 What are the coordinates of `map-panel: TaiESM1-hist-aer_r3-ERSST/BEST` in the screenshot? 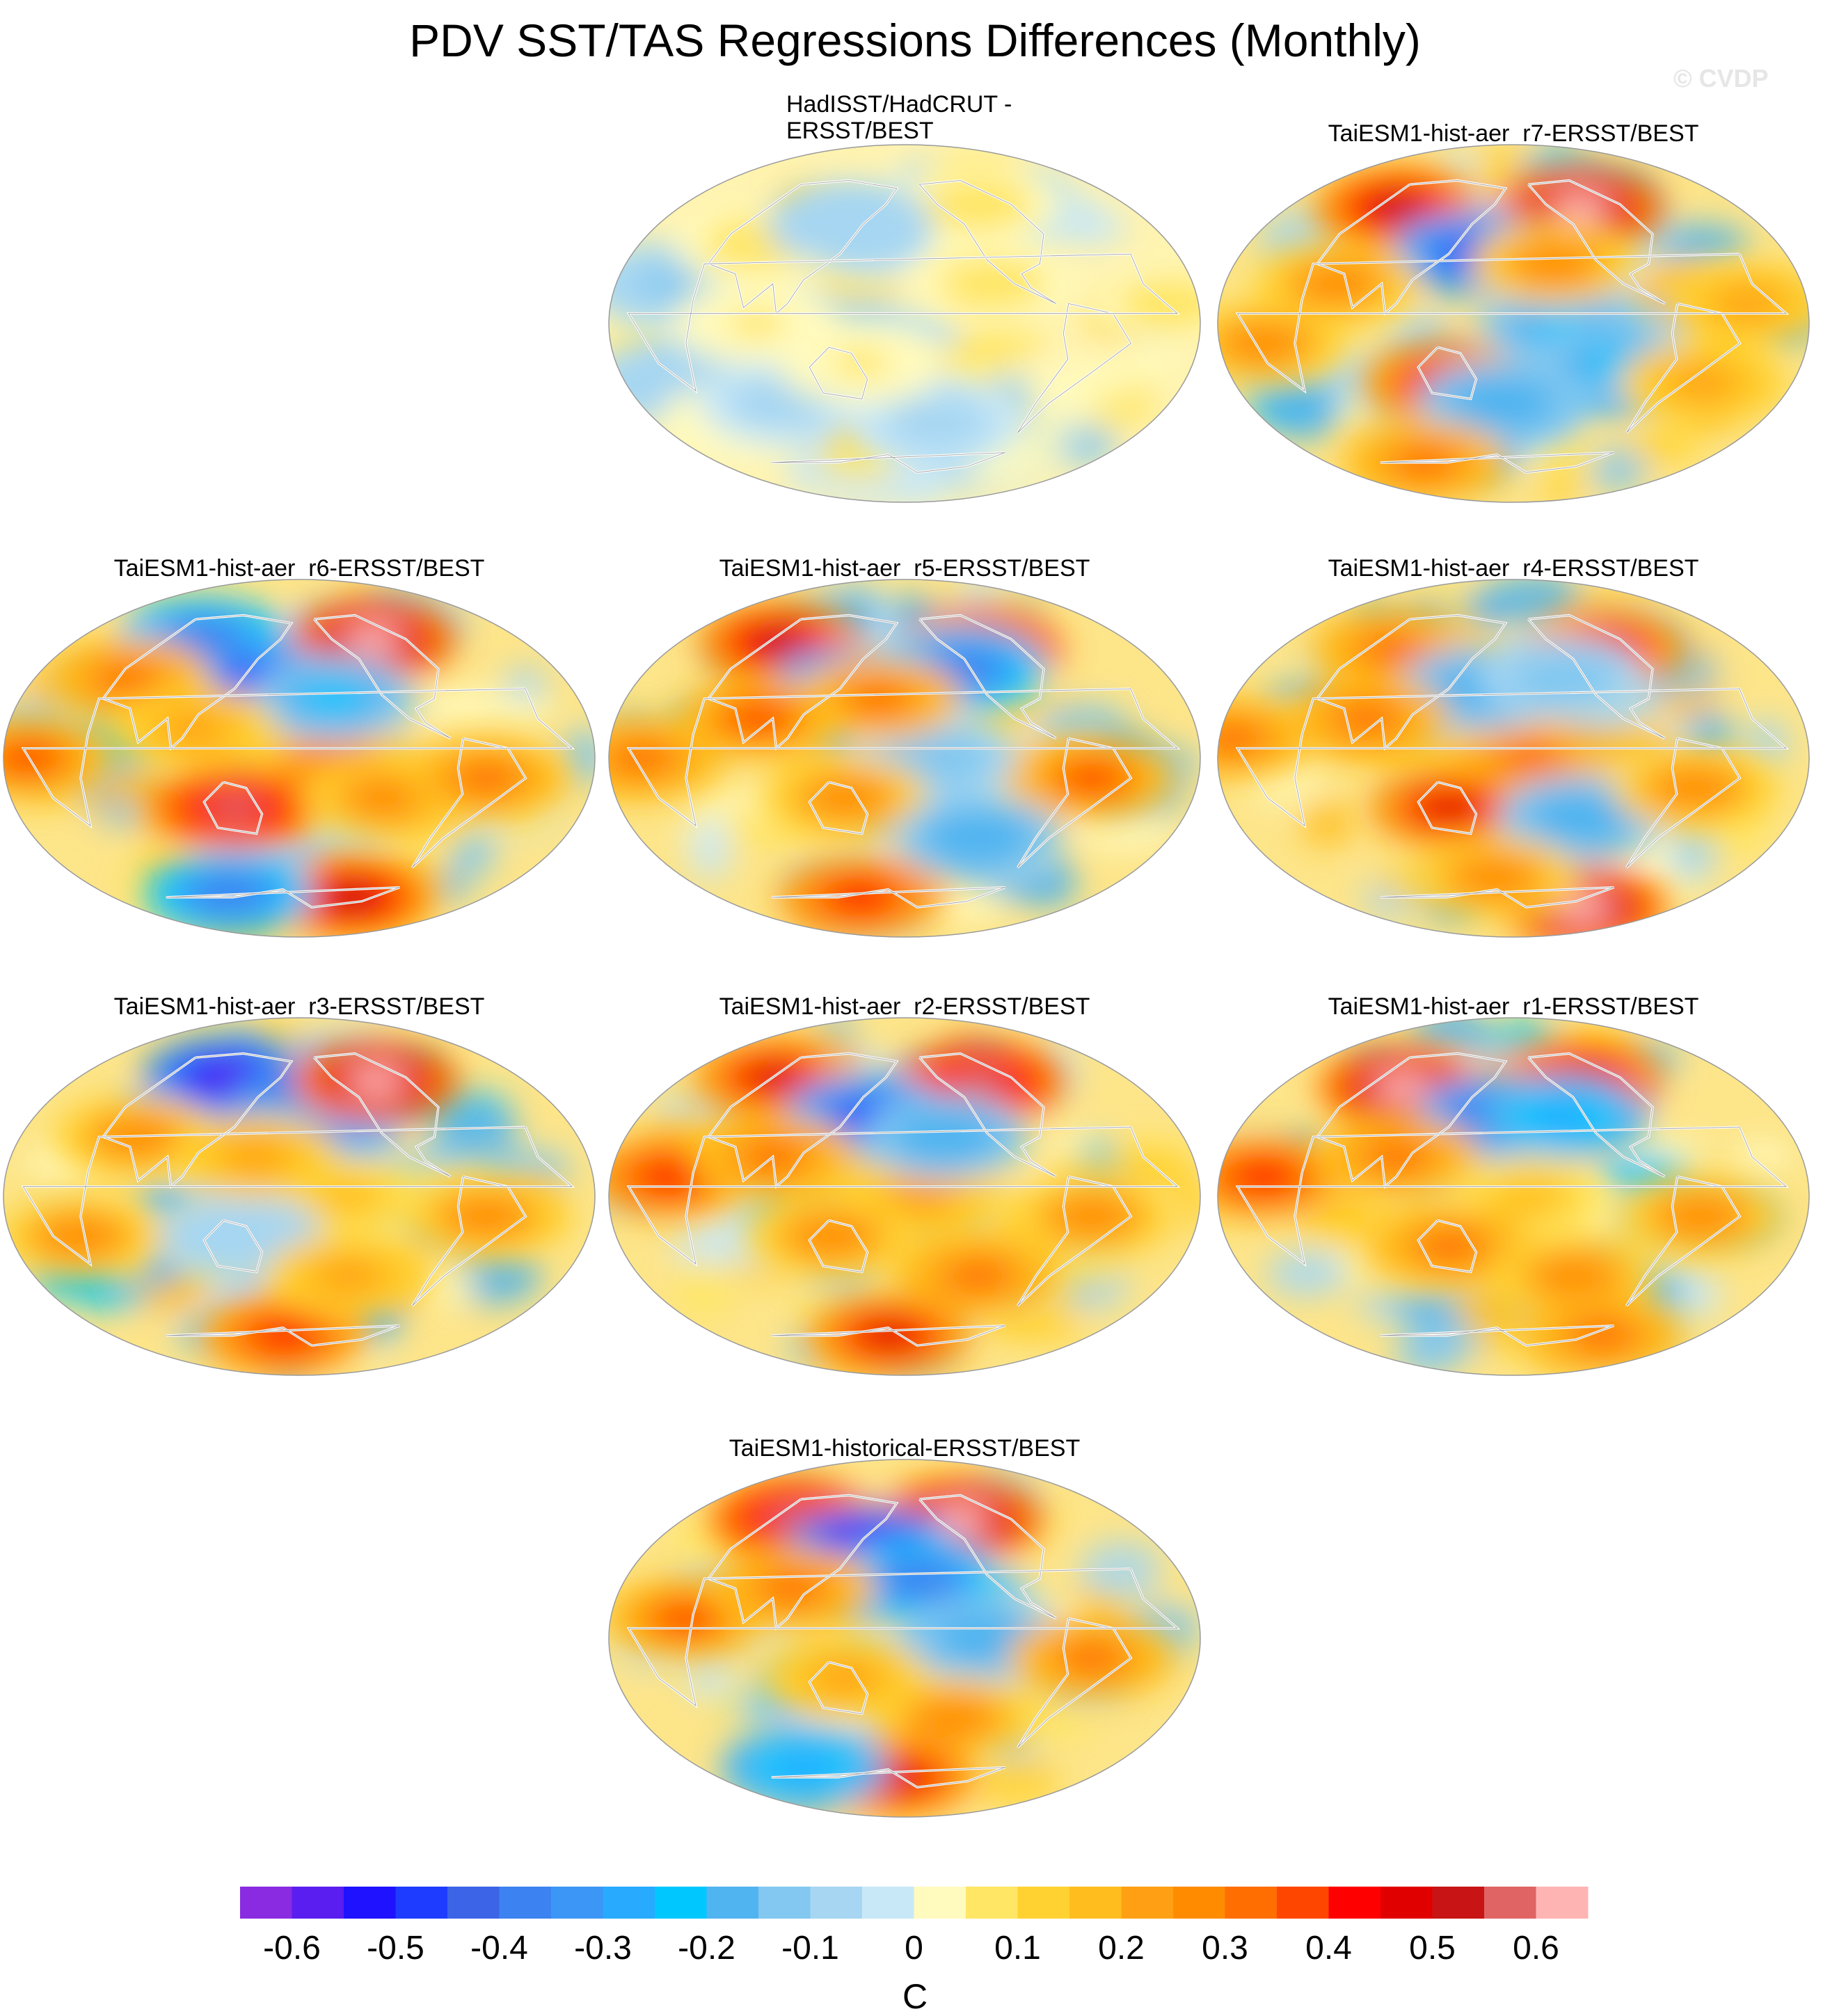 It's located at (299, 1175).